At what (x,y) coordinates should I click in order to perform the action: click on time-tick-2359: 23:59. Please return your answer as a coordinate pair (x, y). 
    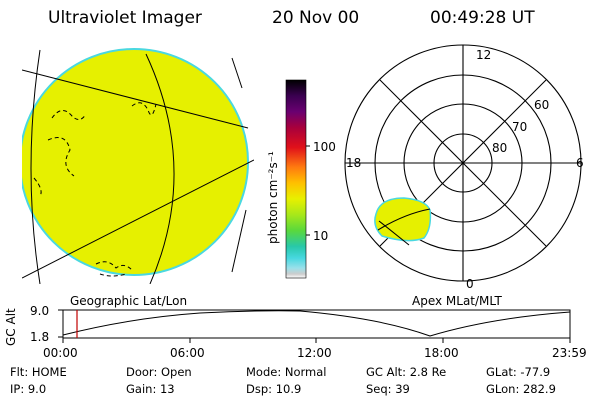
    Looking at the image, I should click on (569, 353).